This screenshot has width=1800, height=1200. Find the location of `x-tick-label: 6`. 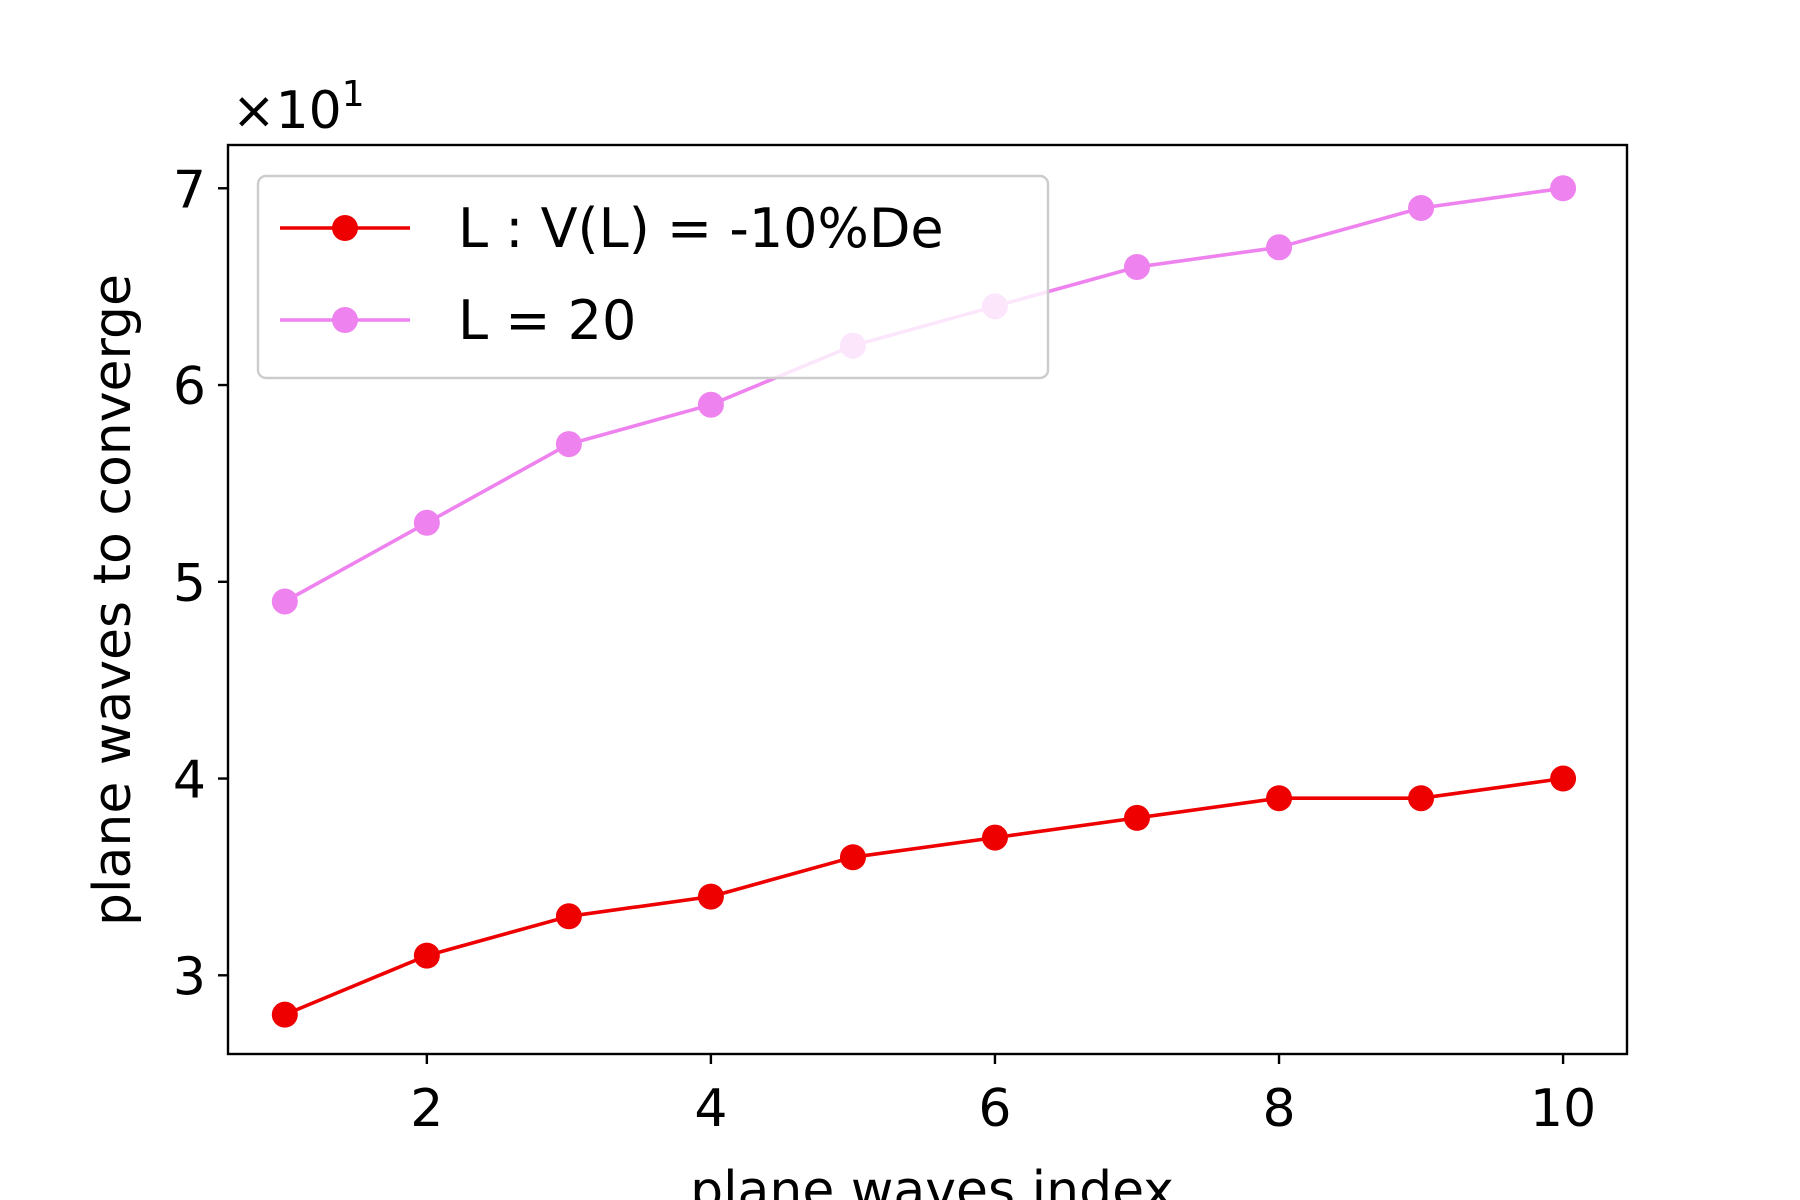

x-tick-label: 6 is located at coordinates (994, 1109).